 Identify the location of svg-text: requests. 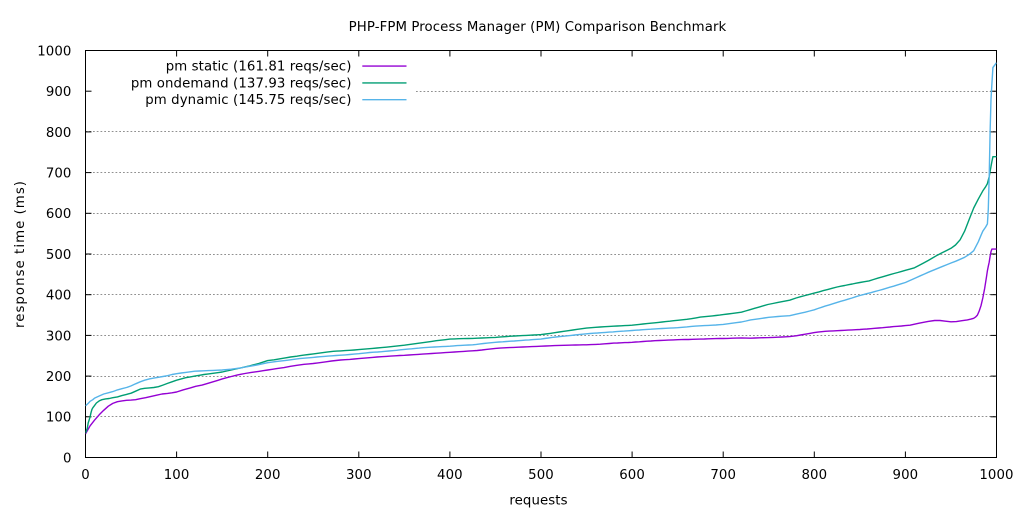
(538, 501).